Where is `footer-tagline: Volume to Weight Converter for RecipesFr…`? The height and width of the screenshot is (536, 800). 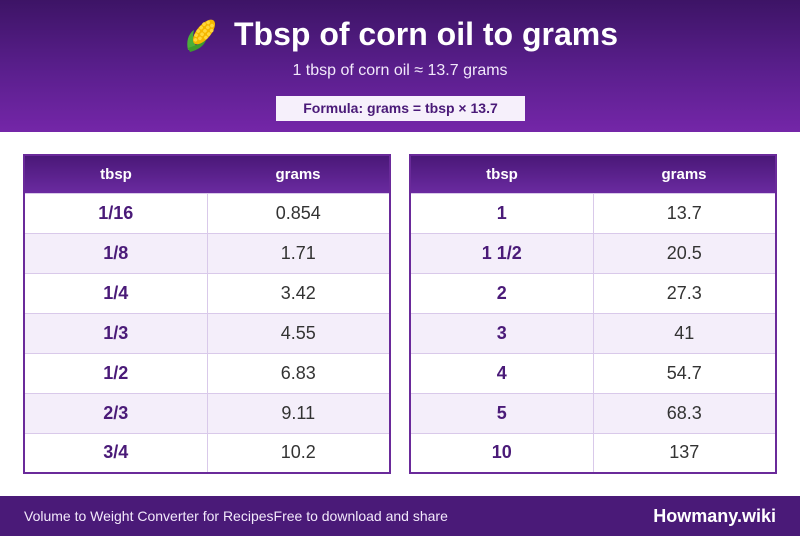 footer-tagline: Volume to Weight Converter for RecipesFr… is located at coordinates (236, 516).